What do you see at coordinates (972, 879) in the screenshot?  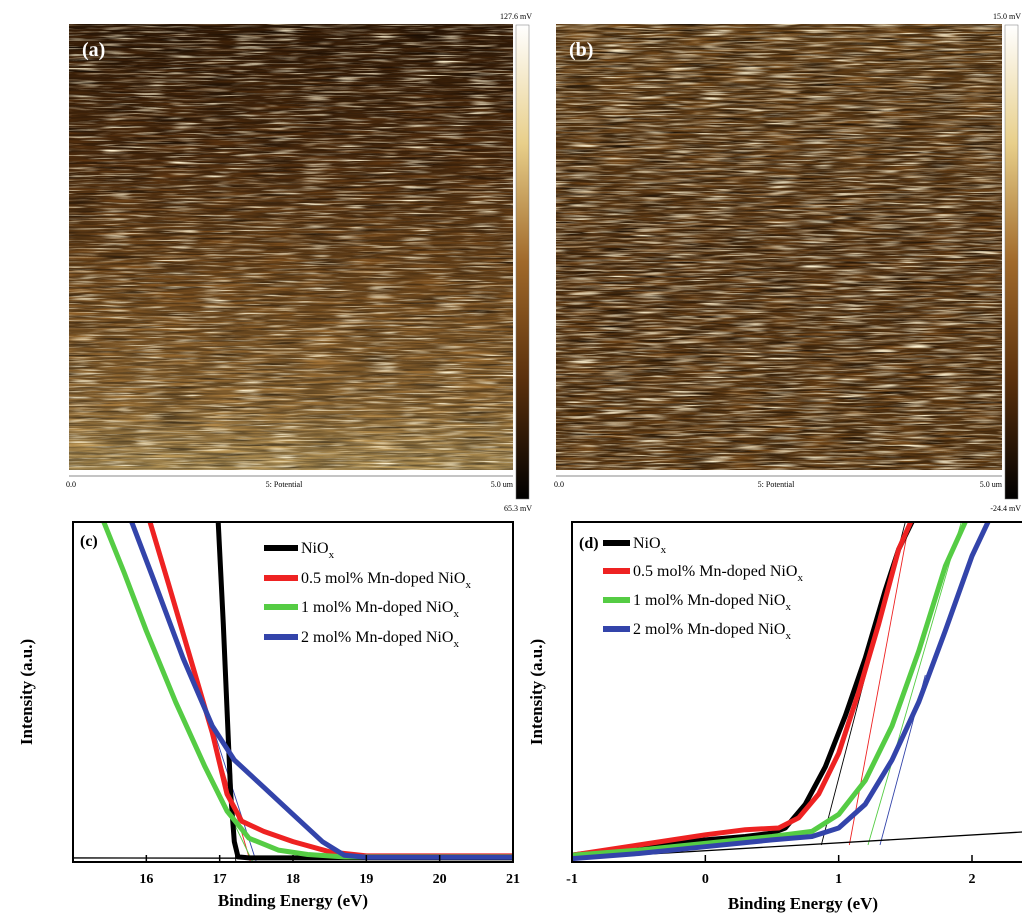 I see `chart-d-xtick-label-3: 2` at bounding box center [972, 879].